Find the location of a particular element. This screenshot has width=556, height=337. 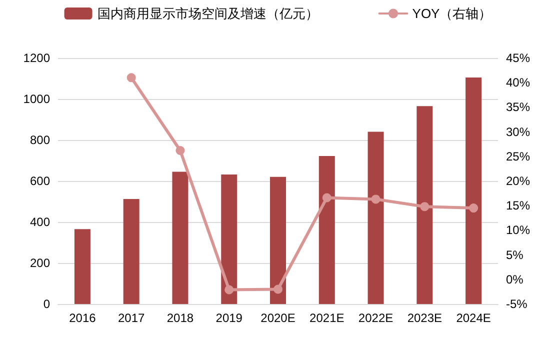

x-tick-label: 2019 is located at coordinates (229, 318).